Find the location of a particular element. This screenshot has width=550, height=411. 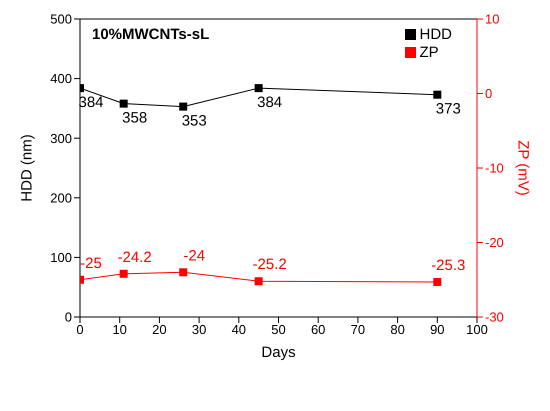

data-label: -25.2 is located at coordinates (269, 265).